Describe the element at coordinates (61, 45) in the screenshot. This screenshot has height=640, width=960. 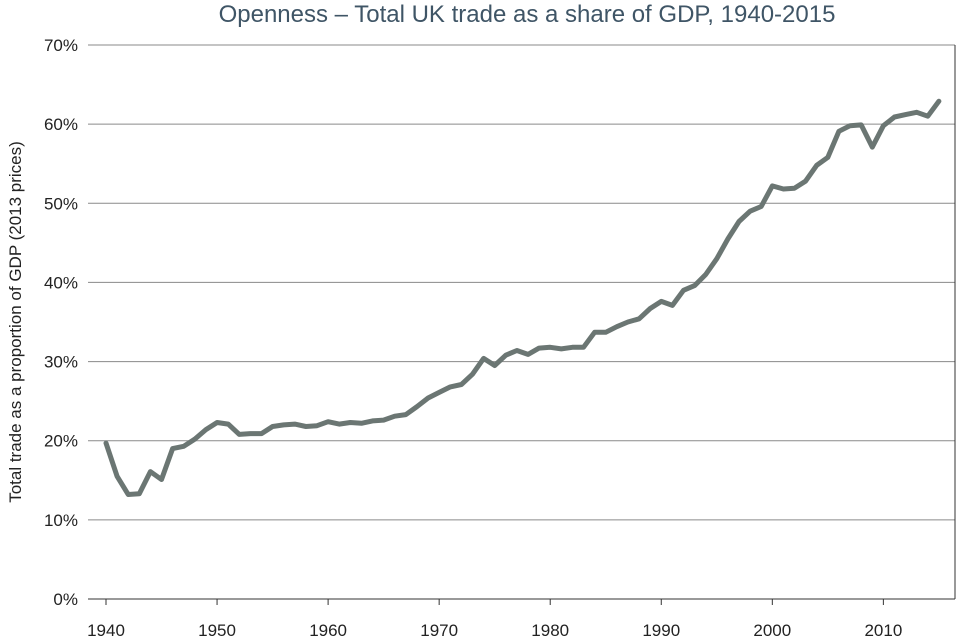
I see `y-tick-label: 70%` at that location.